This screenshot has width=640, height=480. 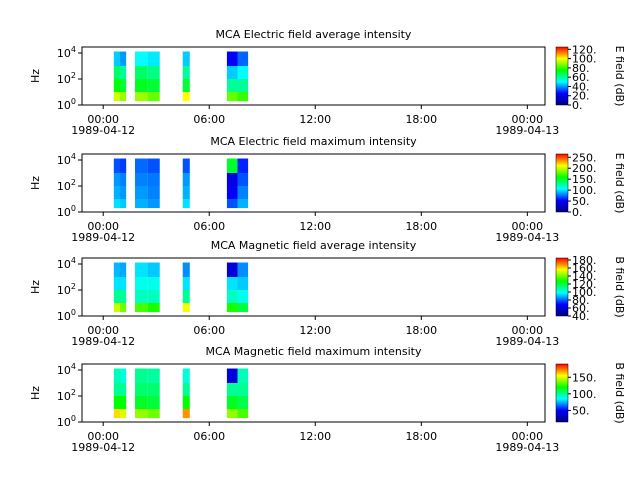 I want to click on y-tick-label: 10⁴, so click(x=66, y=369).